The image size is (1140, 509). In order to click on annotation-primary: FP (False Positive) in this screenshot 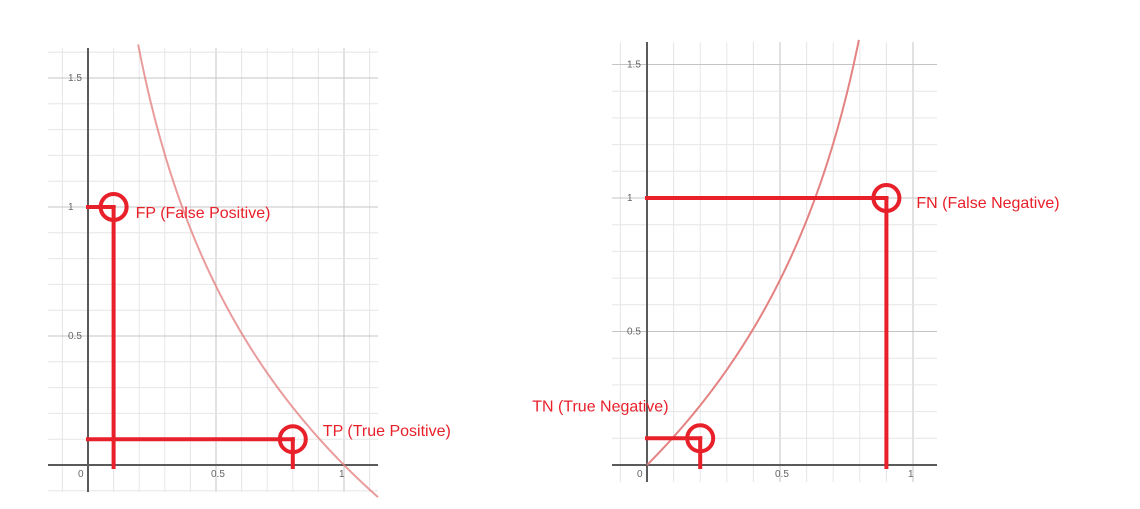, I will do `click(178, 330)`.